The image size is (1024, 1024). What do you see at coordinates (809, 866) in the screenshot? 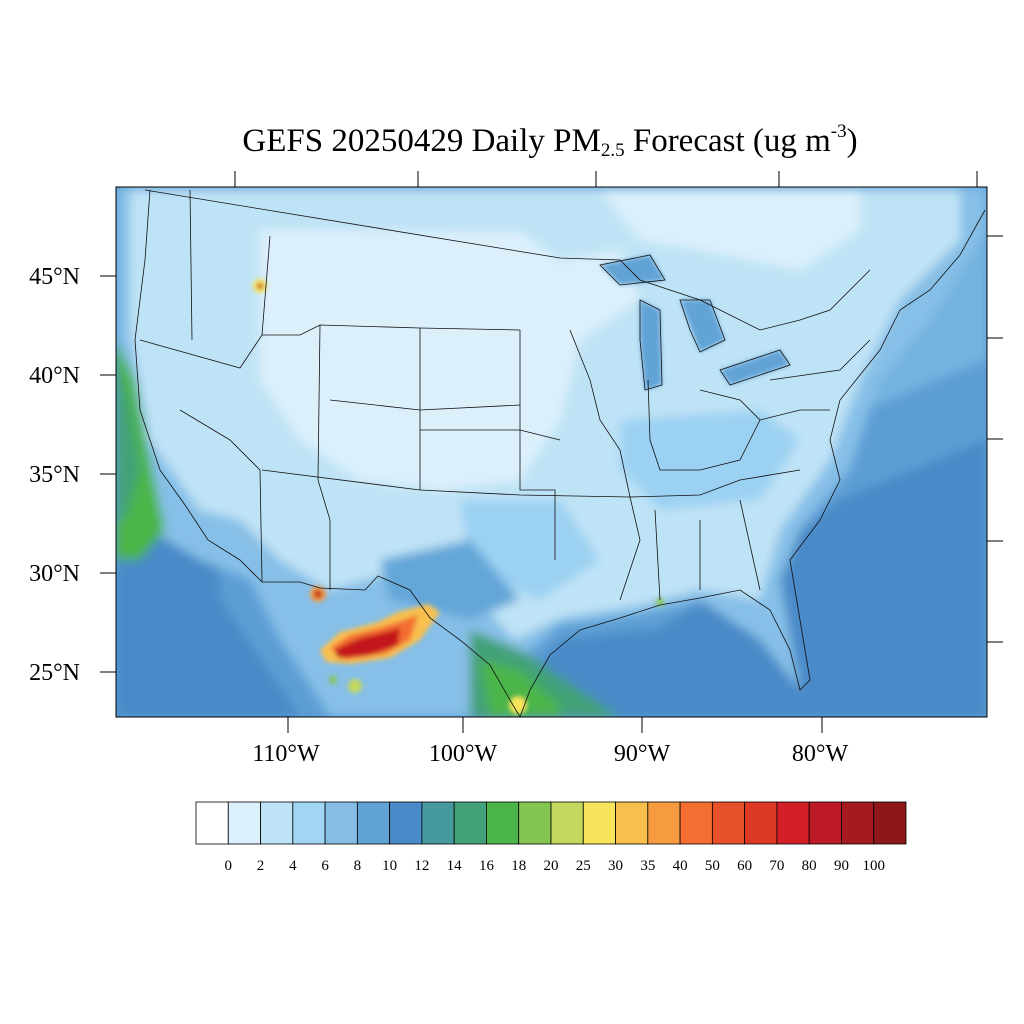
I see `colorbar-label: 80` at bounding box center [809, 866].